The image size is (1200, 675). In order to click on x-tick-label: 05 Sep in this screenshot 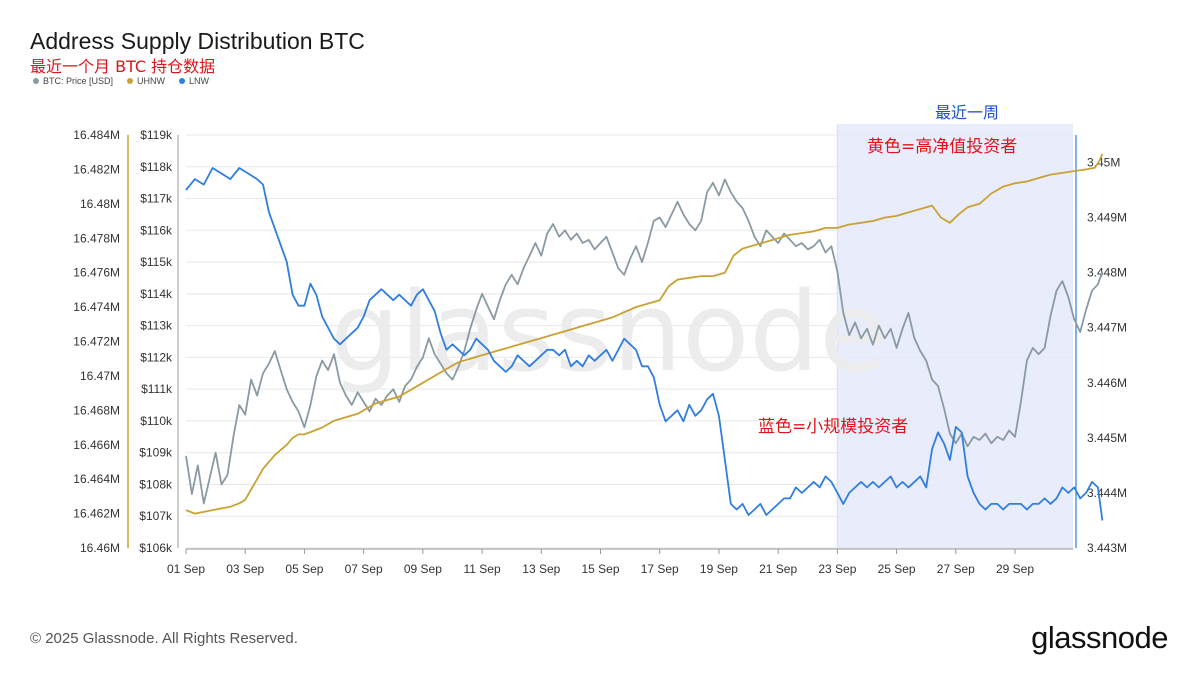, I will do `click(304, 569)`.